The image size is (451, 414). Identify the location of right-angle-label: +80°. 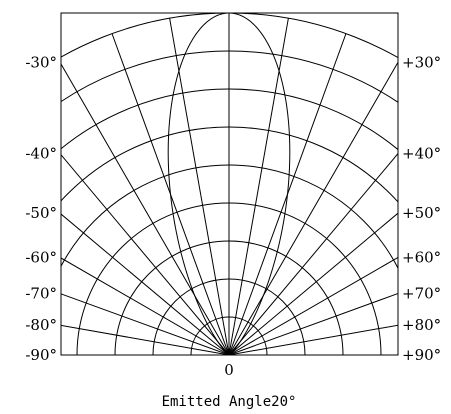
(421, 325).